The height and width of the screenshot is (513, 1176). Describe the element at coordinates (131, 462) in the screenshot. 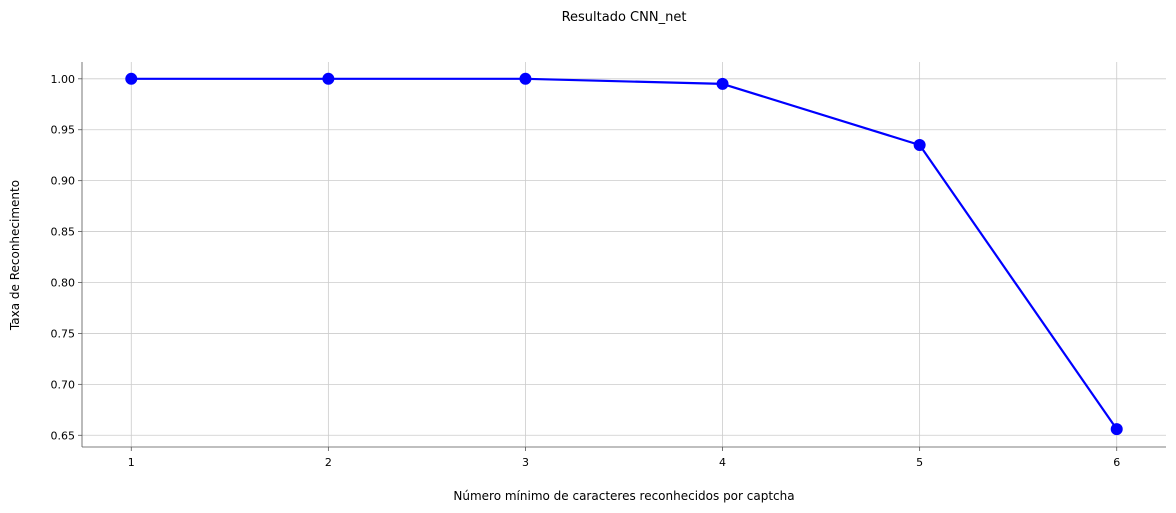

I see `x-tick-label: 1` at that location.